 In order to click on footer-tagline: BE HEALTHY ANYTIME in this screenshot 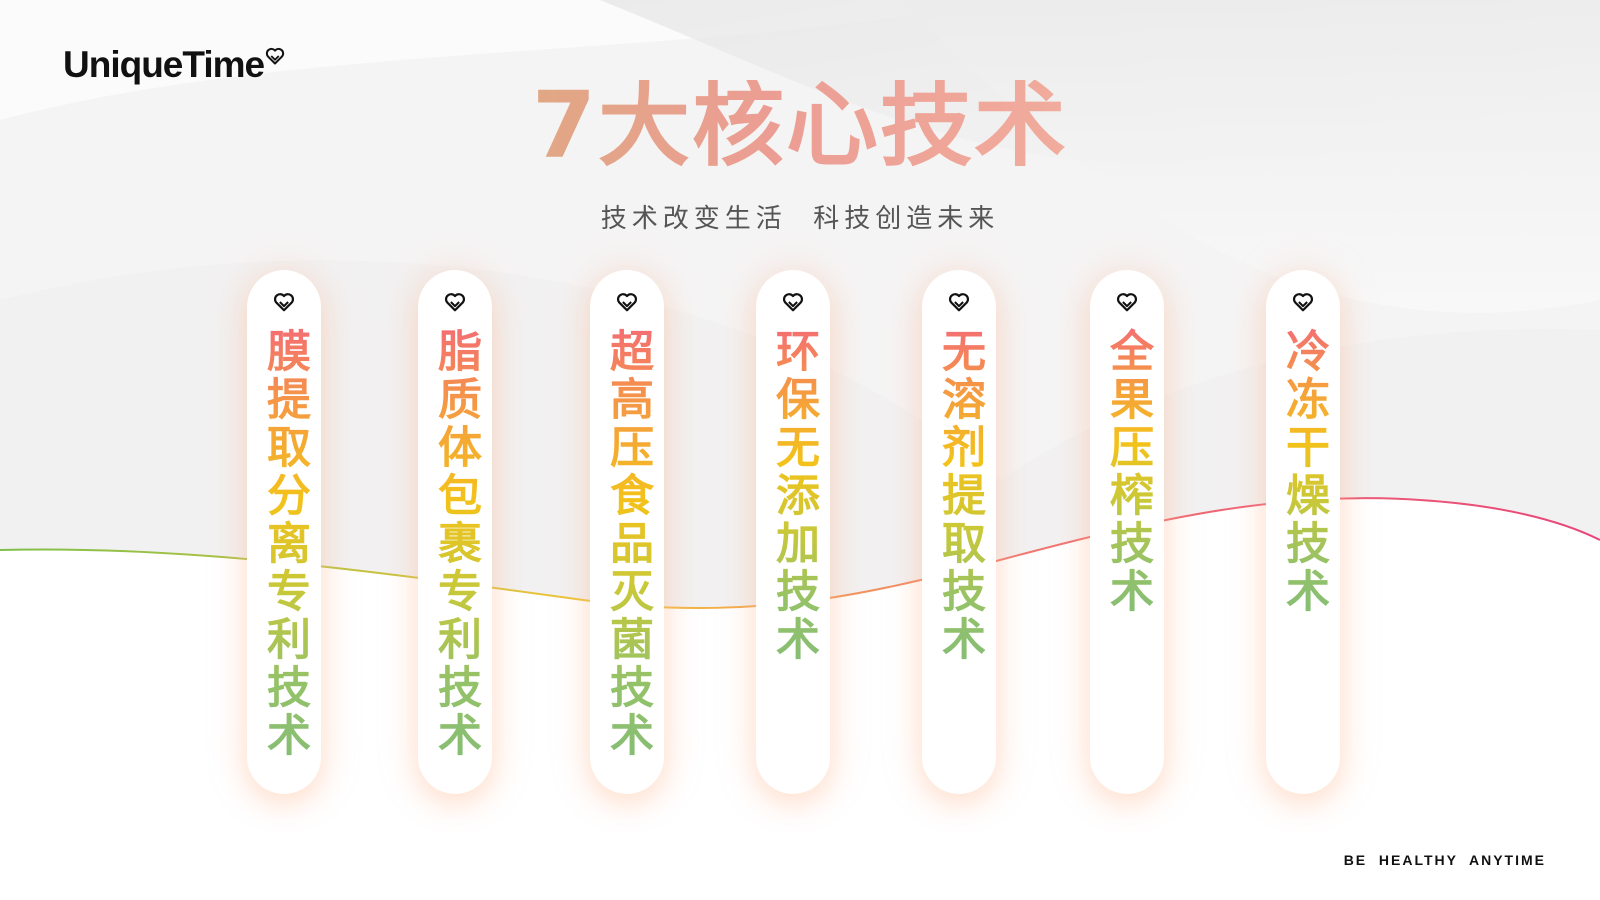, I will do `click(1444, 860)`.